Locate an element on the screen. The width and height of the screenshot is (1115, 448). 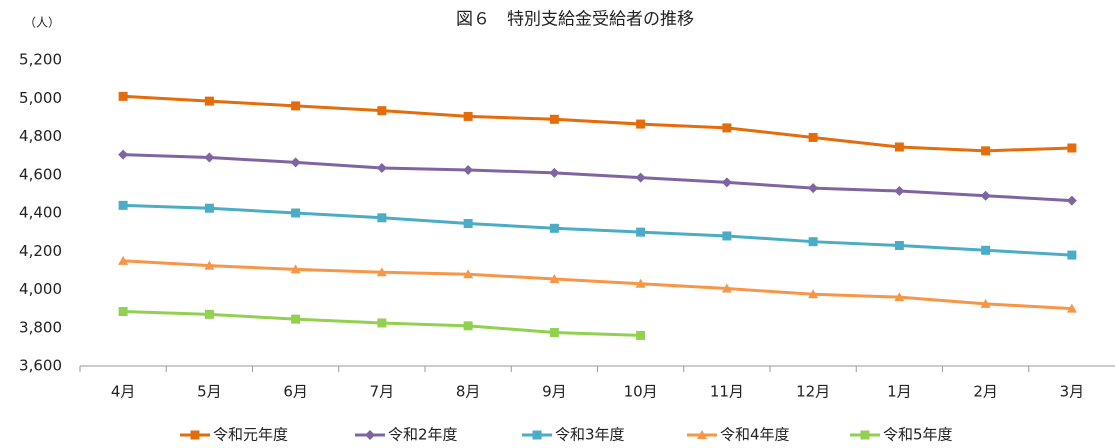
x-tick-label: 3月 is located at coordinates (1072, 392).